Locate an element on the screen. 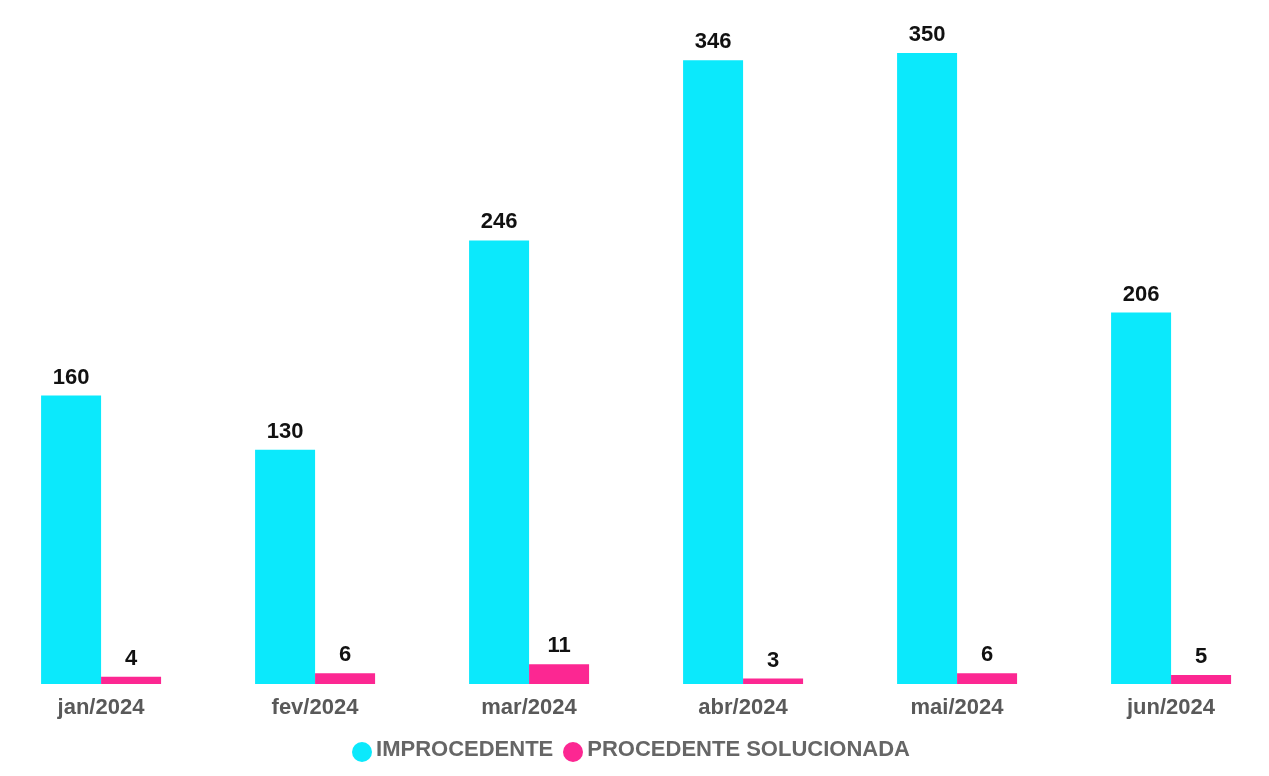 The image size is (1269, 776). x-tick-label: jan/2024 is located at coordinates (101, 706).